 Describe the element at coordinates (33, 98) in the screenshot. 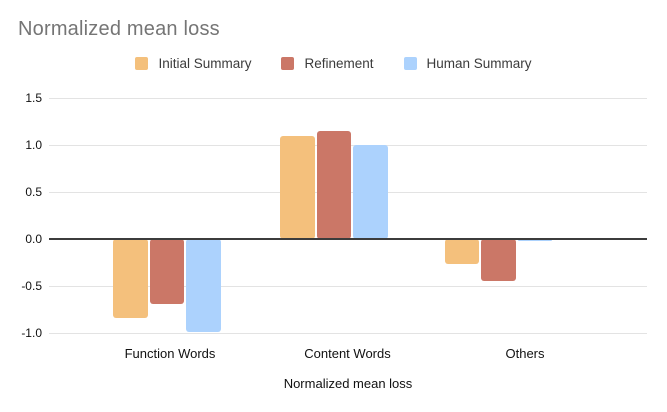

I see `y-tick-label: 1.5` at that location.